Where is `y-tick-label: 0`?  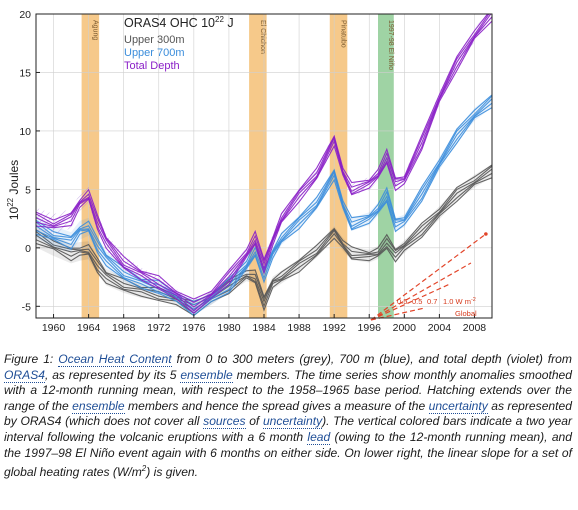
y-tick-label: 0 is located at coordinates (28, 249).